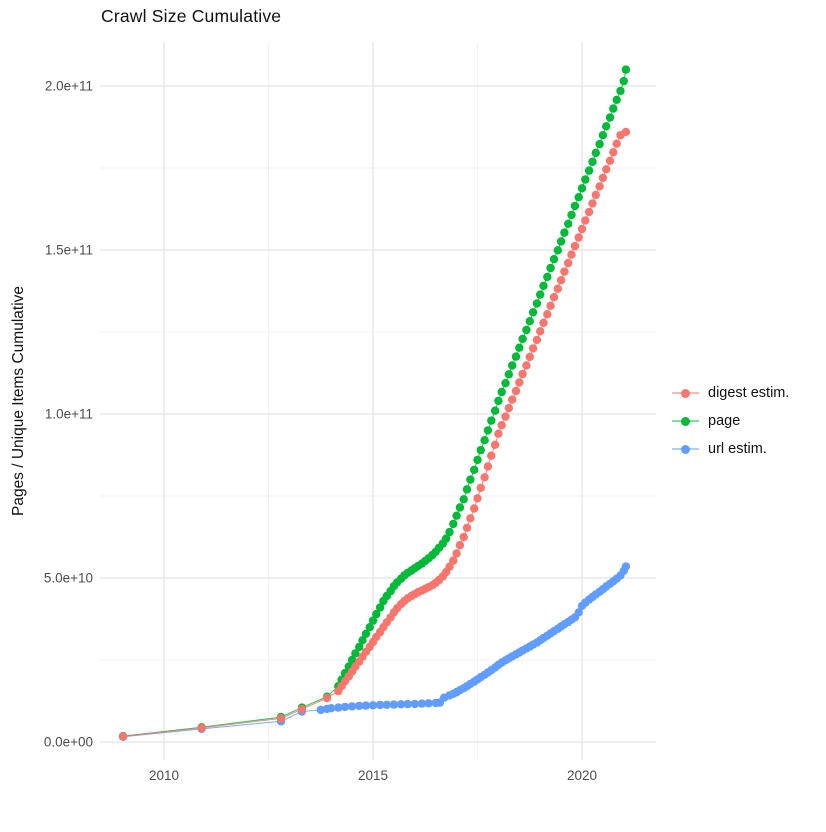 This screenshot has width=826, height=832. Describe the element at coordinates (685, 421) in the screenshot. I see `legend-key-page` at that location.